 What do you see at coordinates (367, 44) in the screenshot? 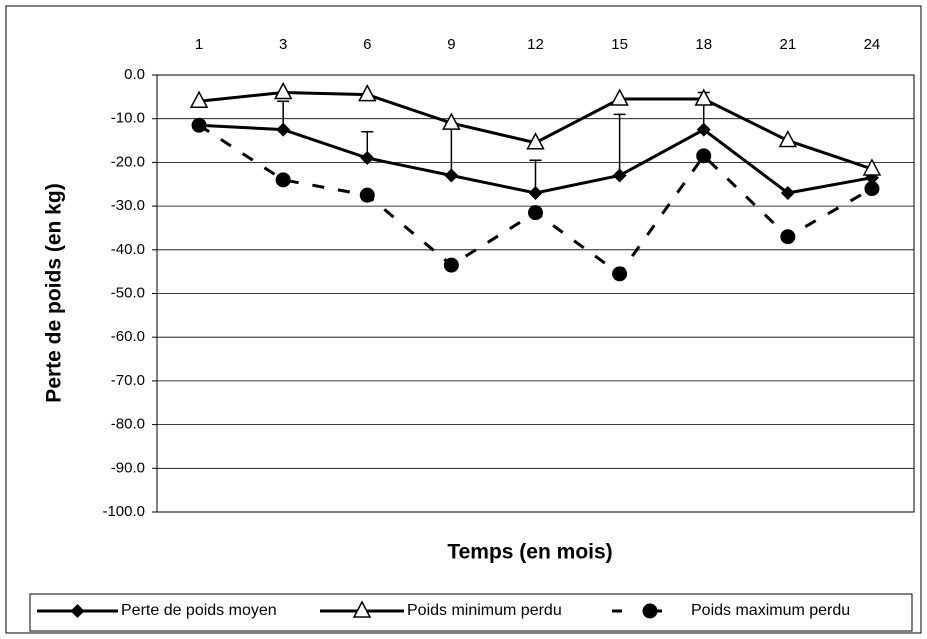
I see `x-tick-label: 6` at bounding box center [367, 44].